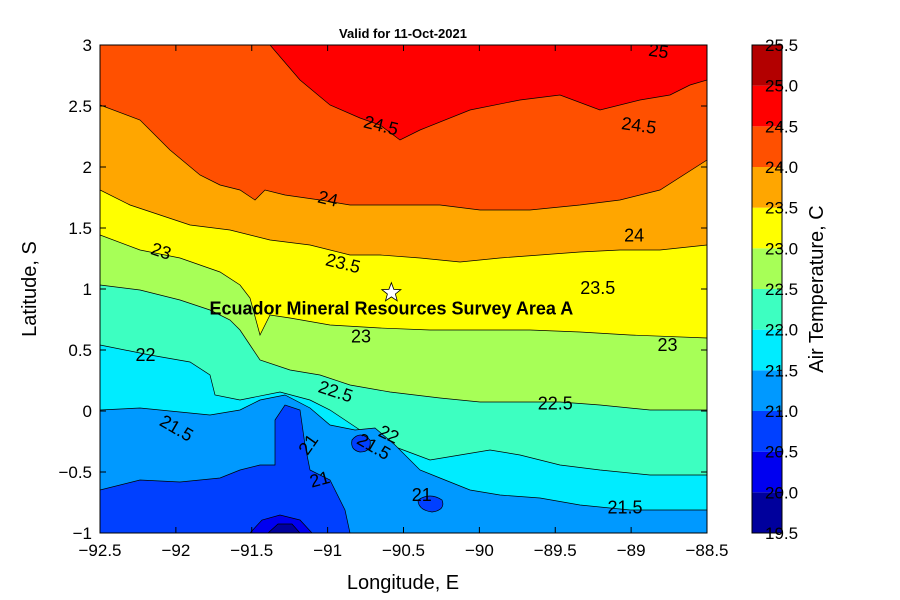 This screenshot has width=900, height=600. I want to click on colorbar-tick-label: 24.5, so click(781, 126).